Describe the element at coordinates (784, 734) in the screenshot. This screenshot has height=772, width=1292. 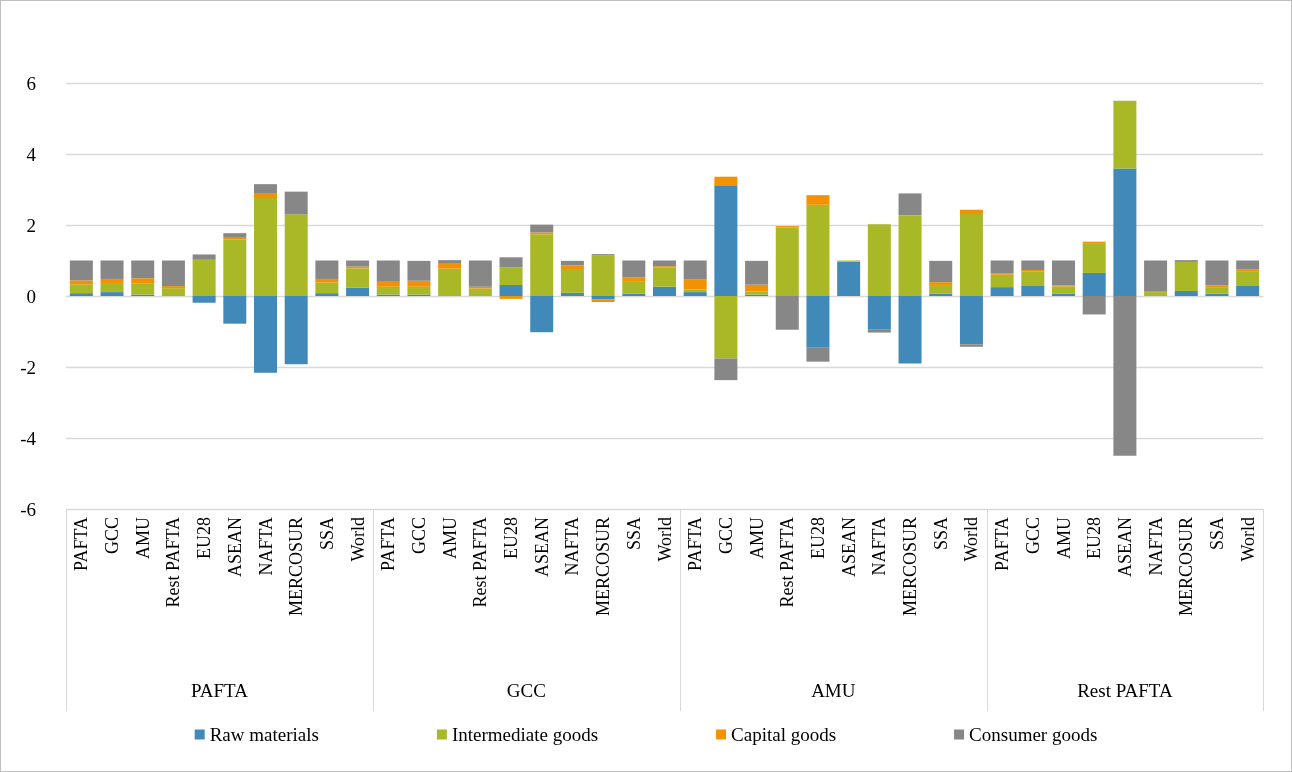
I see `legend-label: Capital goods` at that location.